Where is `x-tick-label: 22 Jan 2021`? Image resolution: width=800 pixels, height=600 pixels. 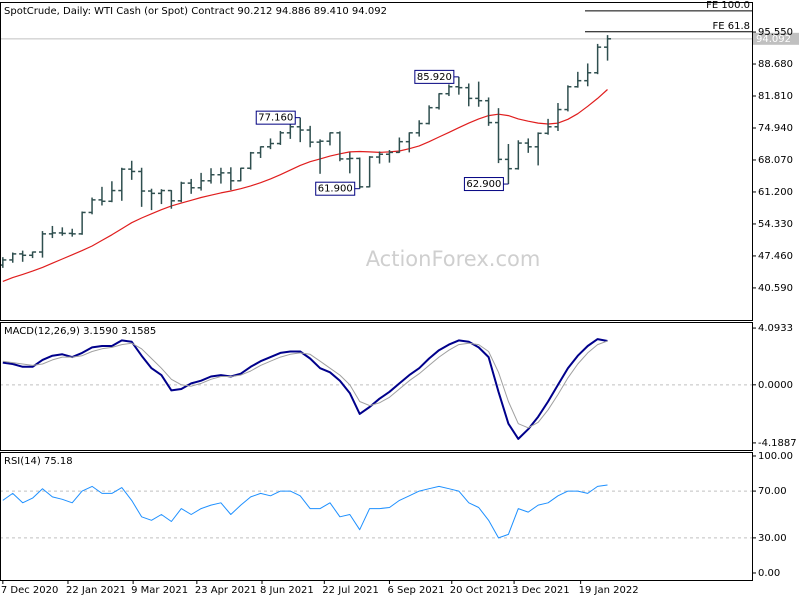
x-tick-label: 22 Jan 2021 is located at coordinates (96, 590).